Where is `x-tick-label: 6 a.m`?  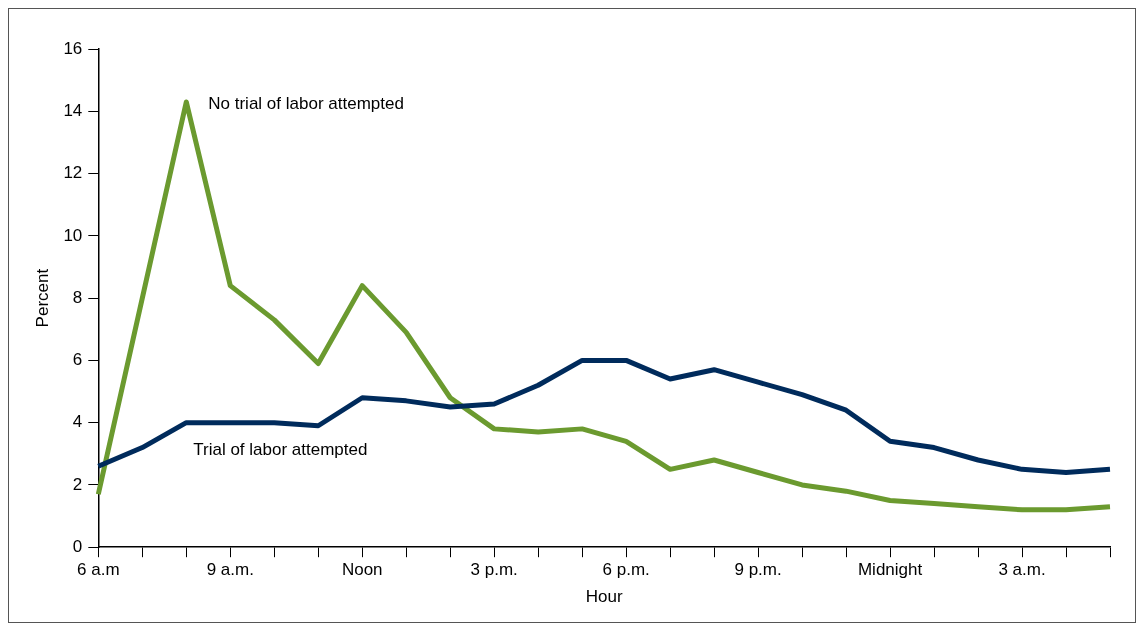
x-tick-label: 6 a.m is located at coordinates (98, 570).